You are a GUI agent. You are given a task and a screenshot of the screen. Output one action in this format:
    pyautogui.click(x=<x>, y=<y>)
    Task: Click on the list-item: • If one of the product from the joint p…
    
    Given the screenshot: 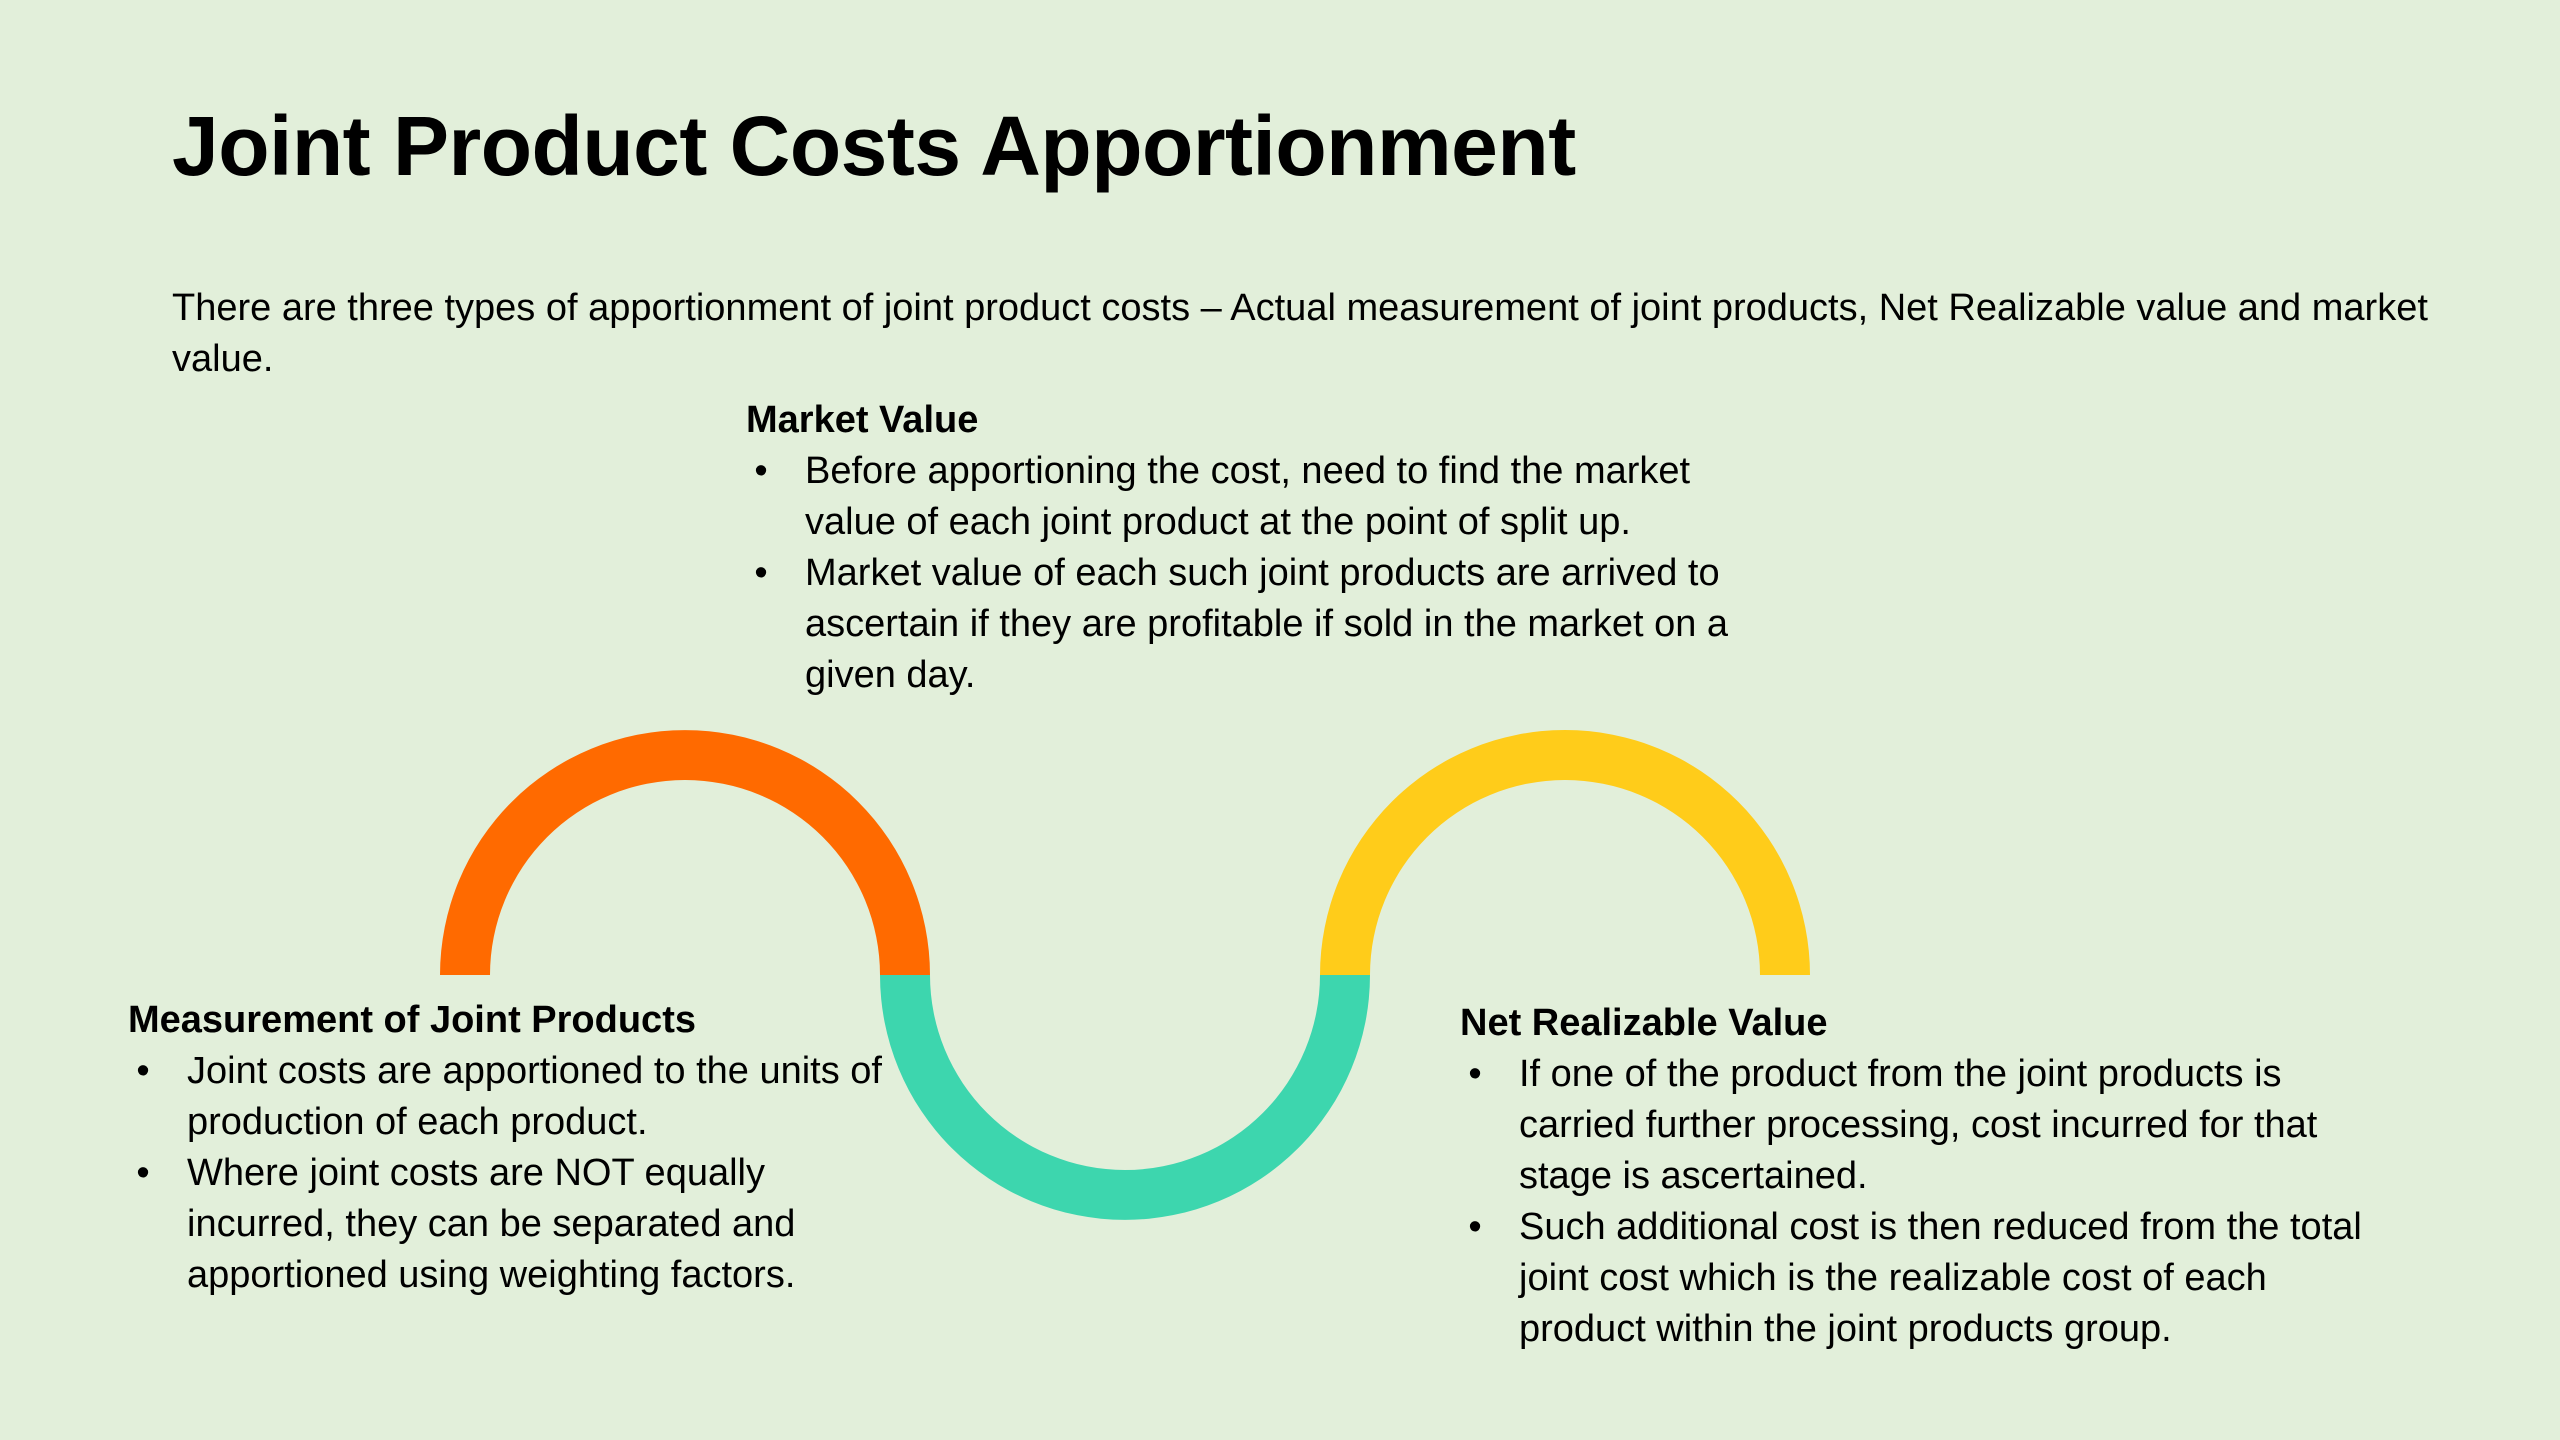 What is the action you would take?
    pyautogui.click(x=1920, y=1125)
    